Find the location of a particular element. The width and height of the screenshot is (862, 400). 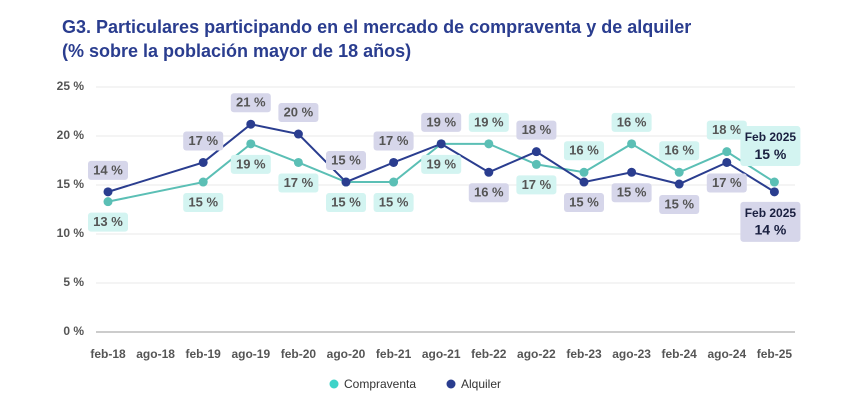

y-tick-label: 20 % is located at coordinates (71, 135).